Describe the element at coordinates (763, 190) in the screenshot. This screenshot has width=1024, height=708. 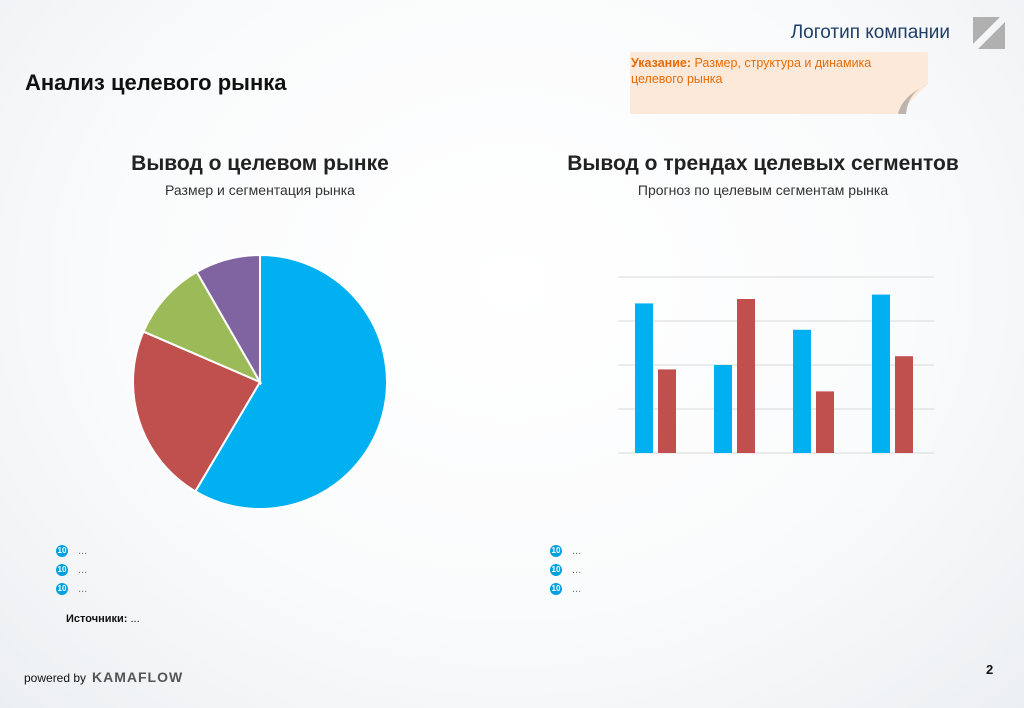
I see `right-section-subtitle: Прогноз по целевым сегментам рынка` at that location.